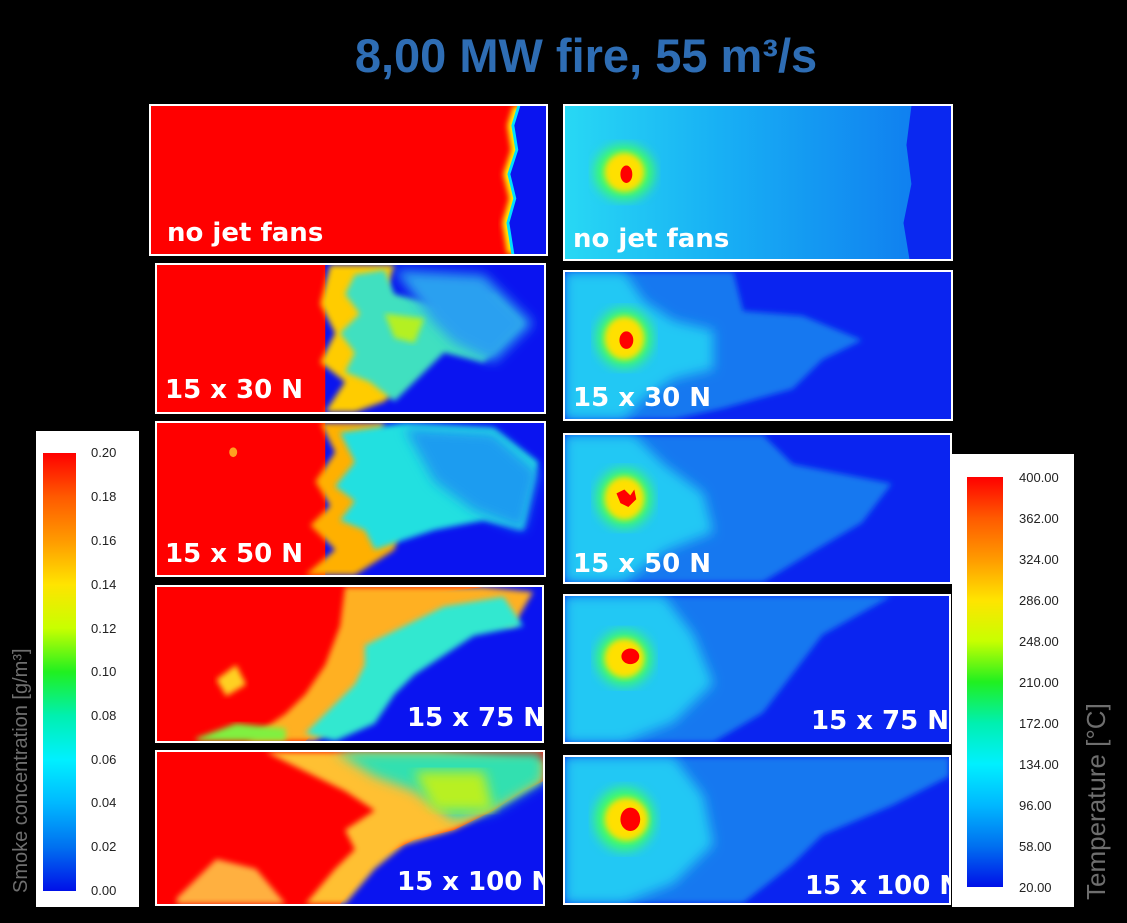  I want to click on colorbar-tick: 400.00, so click(1039, 477).